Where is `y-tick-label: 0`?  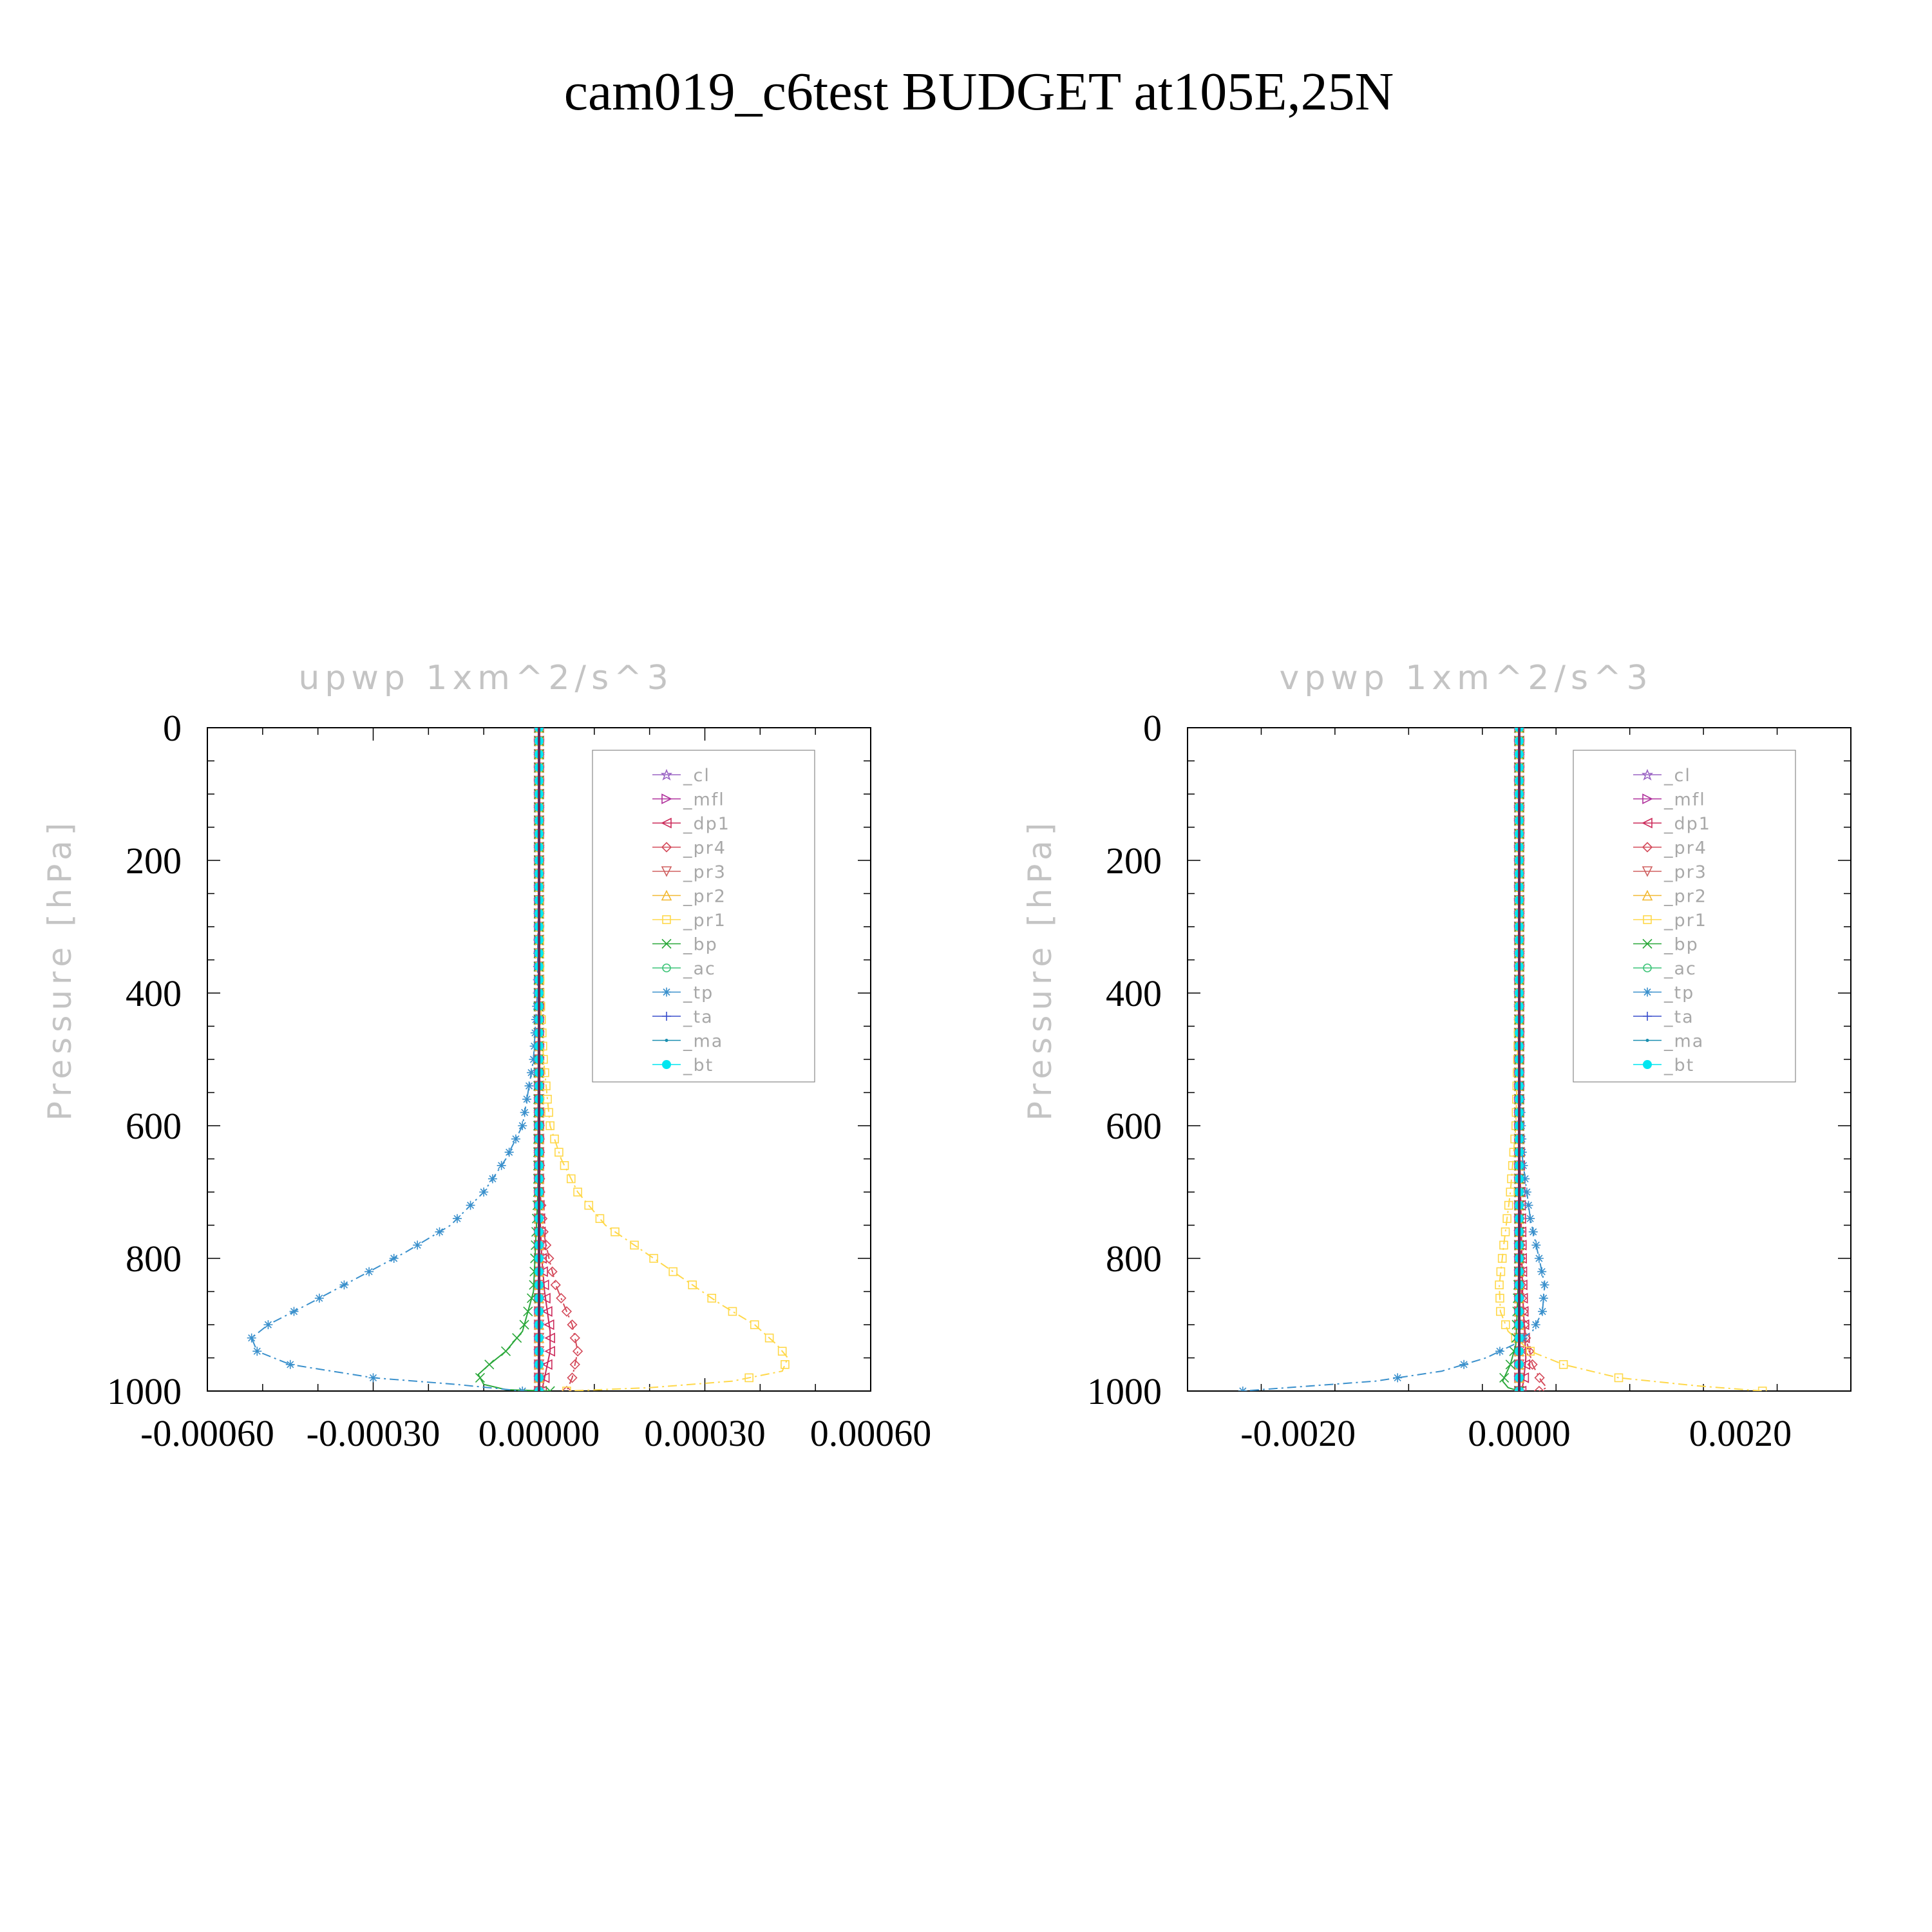 y-tick-label: 0 is located at coordinates (173, 728).